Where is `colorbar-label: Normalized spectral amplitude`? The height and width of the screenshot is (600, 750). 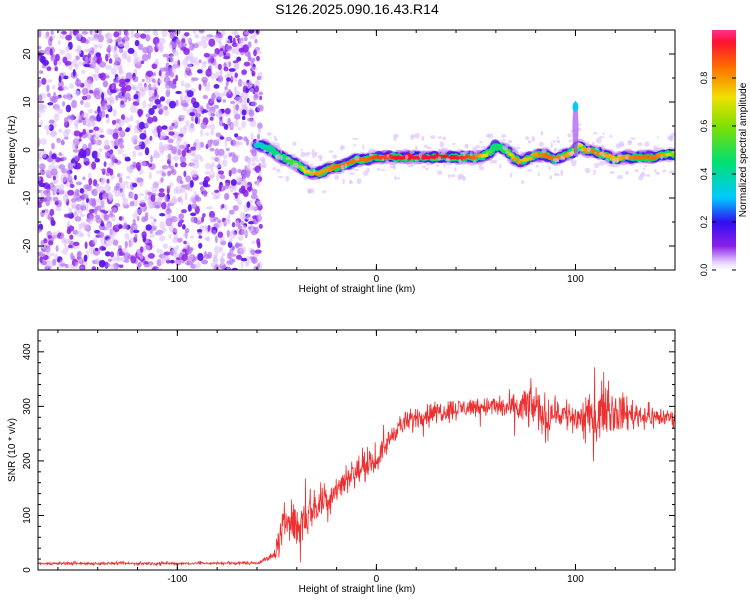 colorbar-label: Normalized spectral amplitude is located at coordinates (743, 149).